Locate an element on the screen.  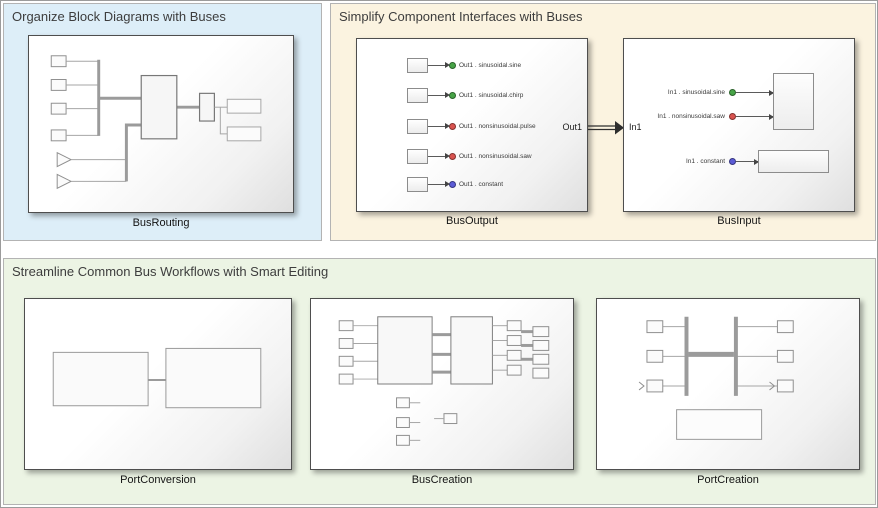
bus-creation-thumbnail is located at coordinates (442, 384).